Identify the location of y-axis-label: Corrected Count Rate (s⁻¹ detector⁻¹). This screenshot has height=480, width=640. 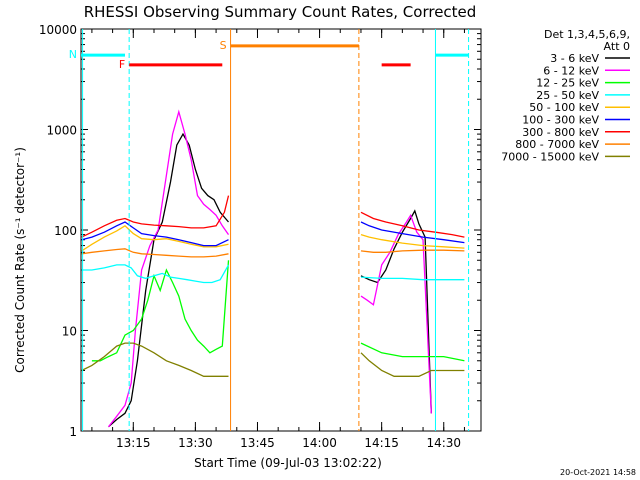
(20, 260).